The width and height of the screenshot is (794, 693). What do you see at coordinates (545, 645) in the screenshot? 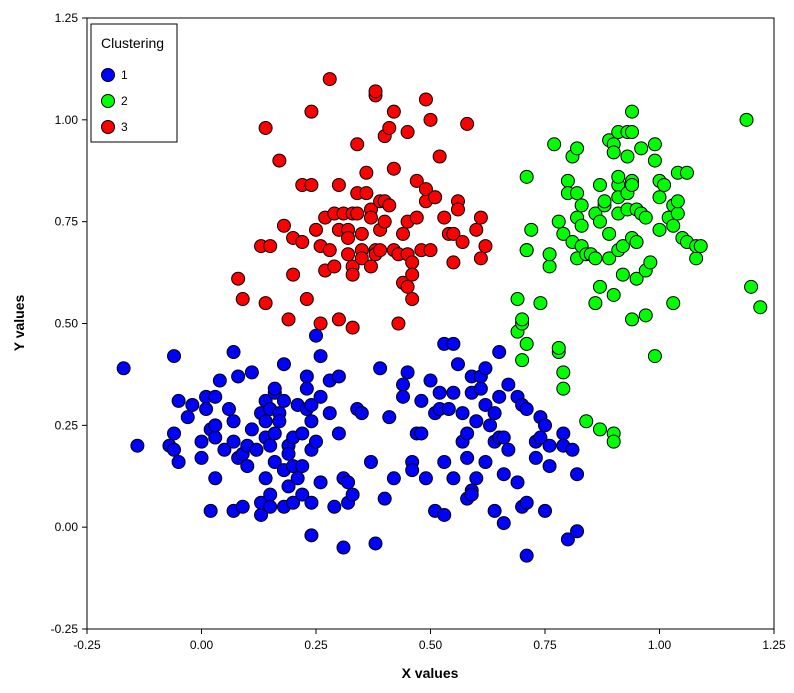
I see `x-tick-label: 0.75` at bounding box center [545, 645].